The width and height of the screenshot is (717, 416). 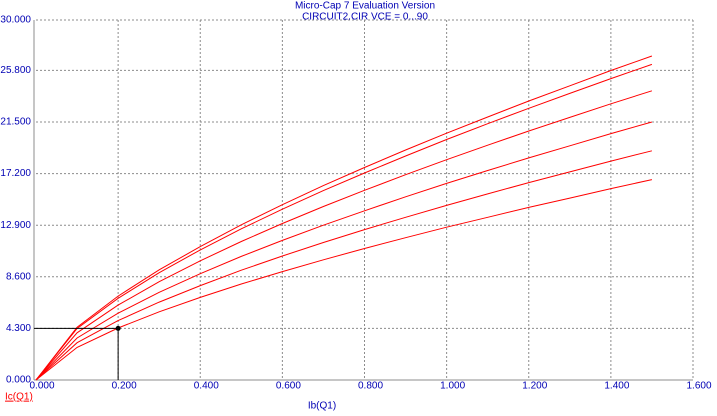 What do you see at coordinates (616, 386) in the screenshot?
I see `x-tick-label: 1.400` at bounding box center [616, 386].